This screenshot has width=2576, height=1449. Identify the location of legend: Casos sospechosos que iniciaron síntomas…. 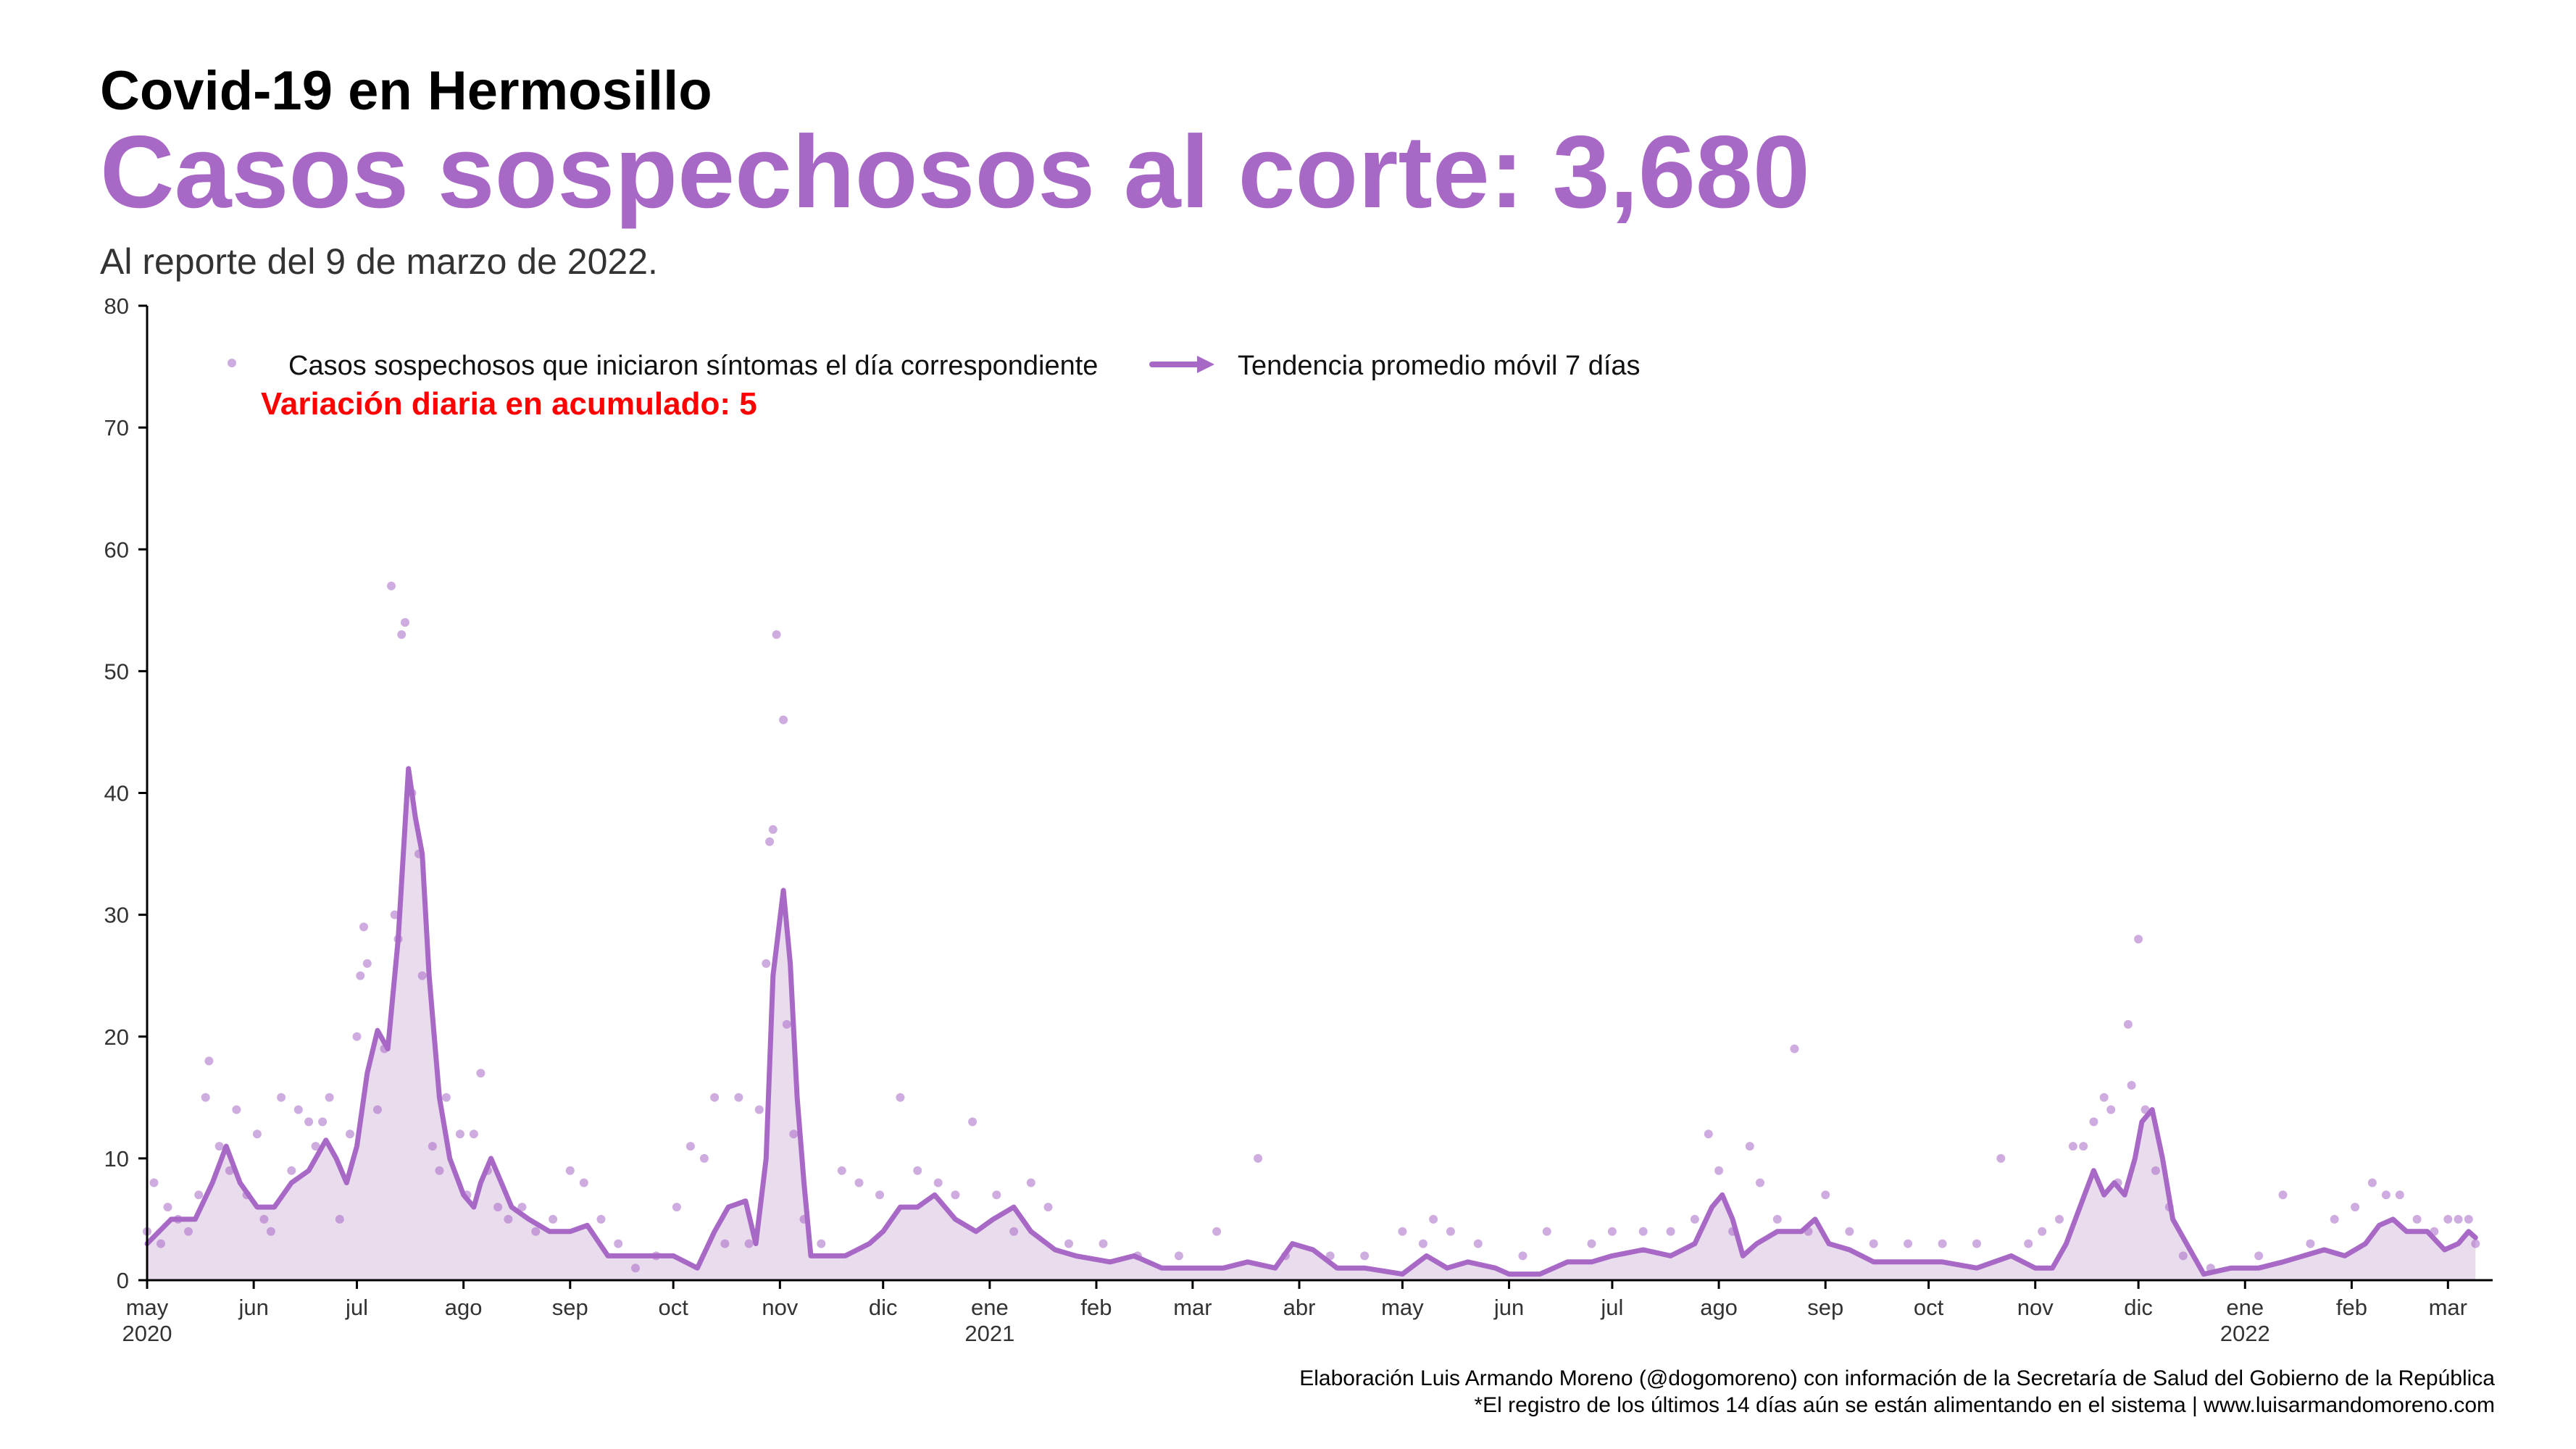
(934, 386).